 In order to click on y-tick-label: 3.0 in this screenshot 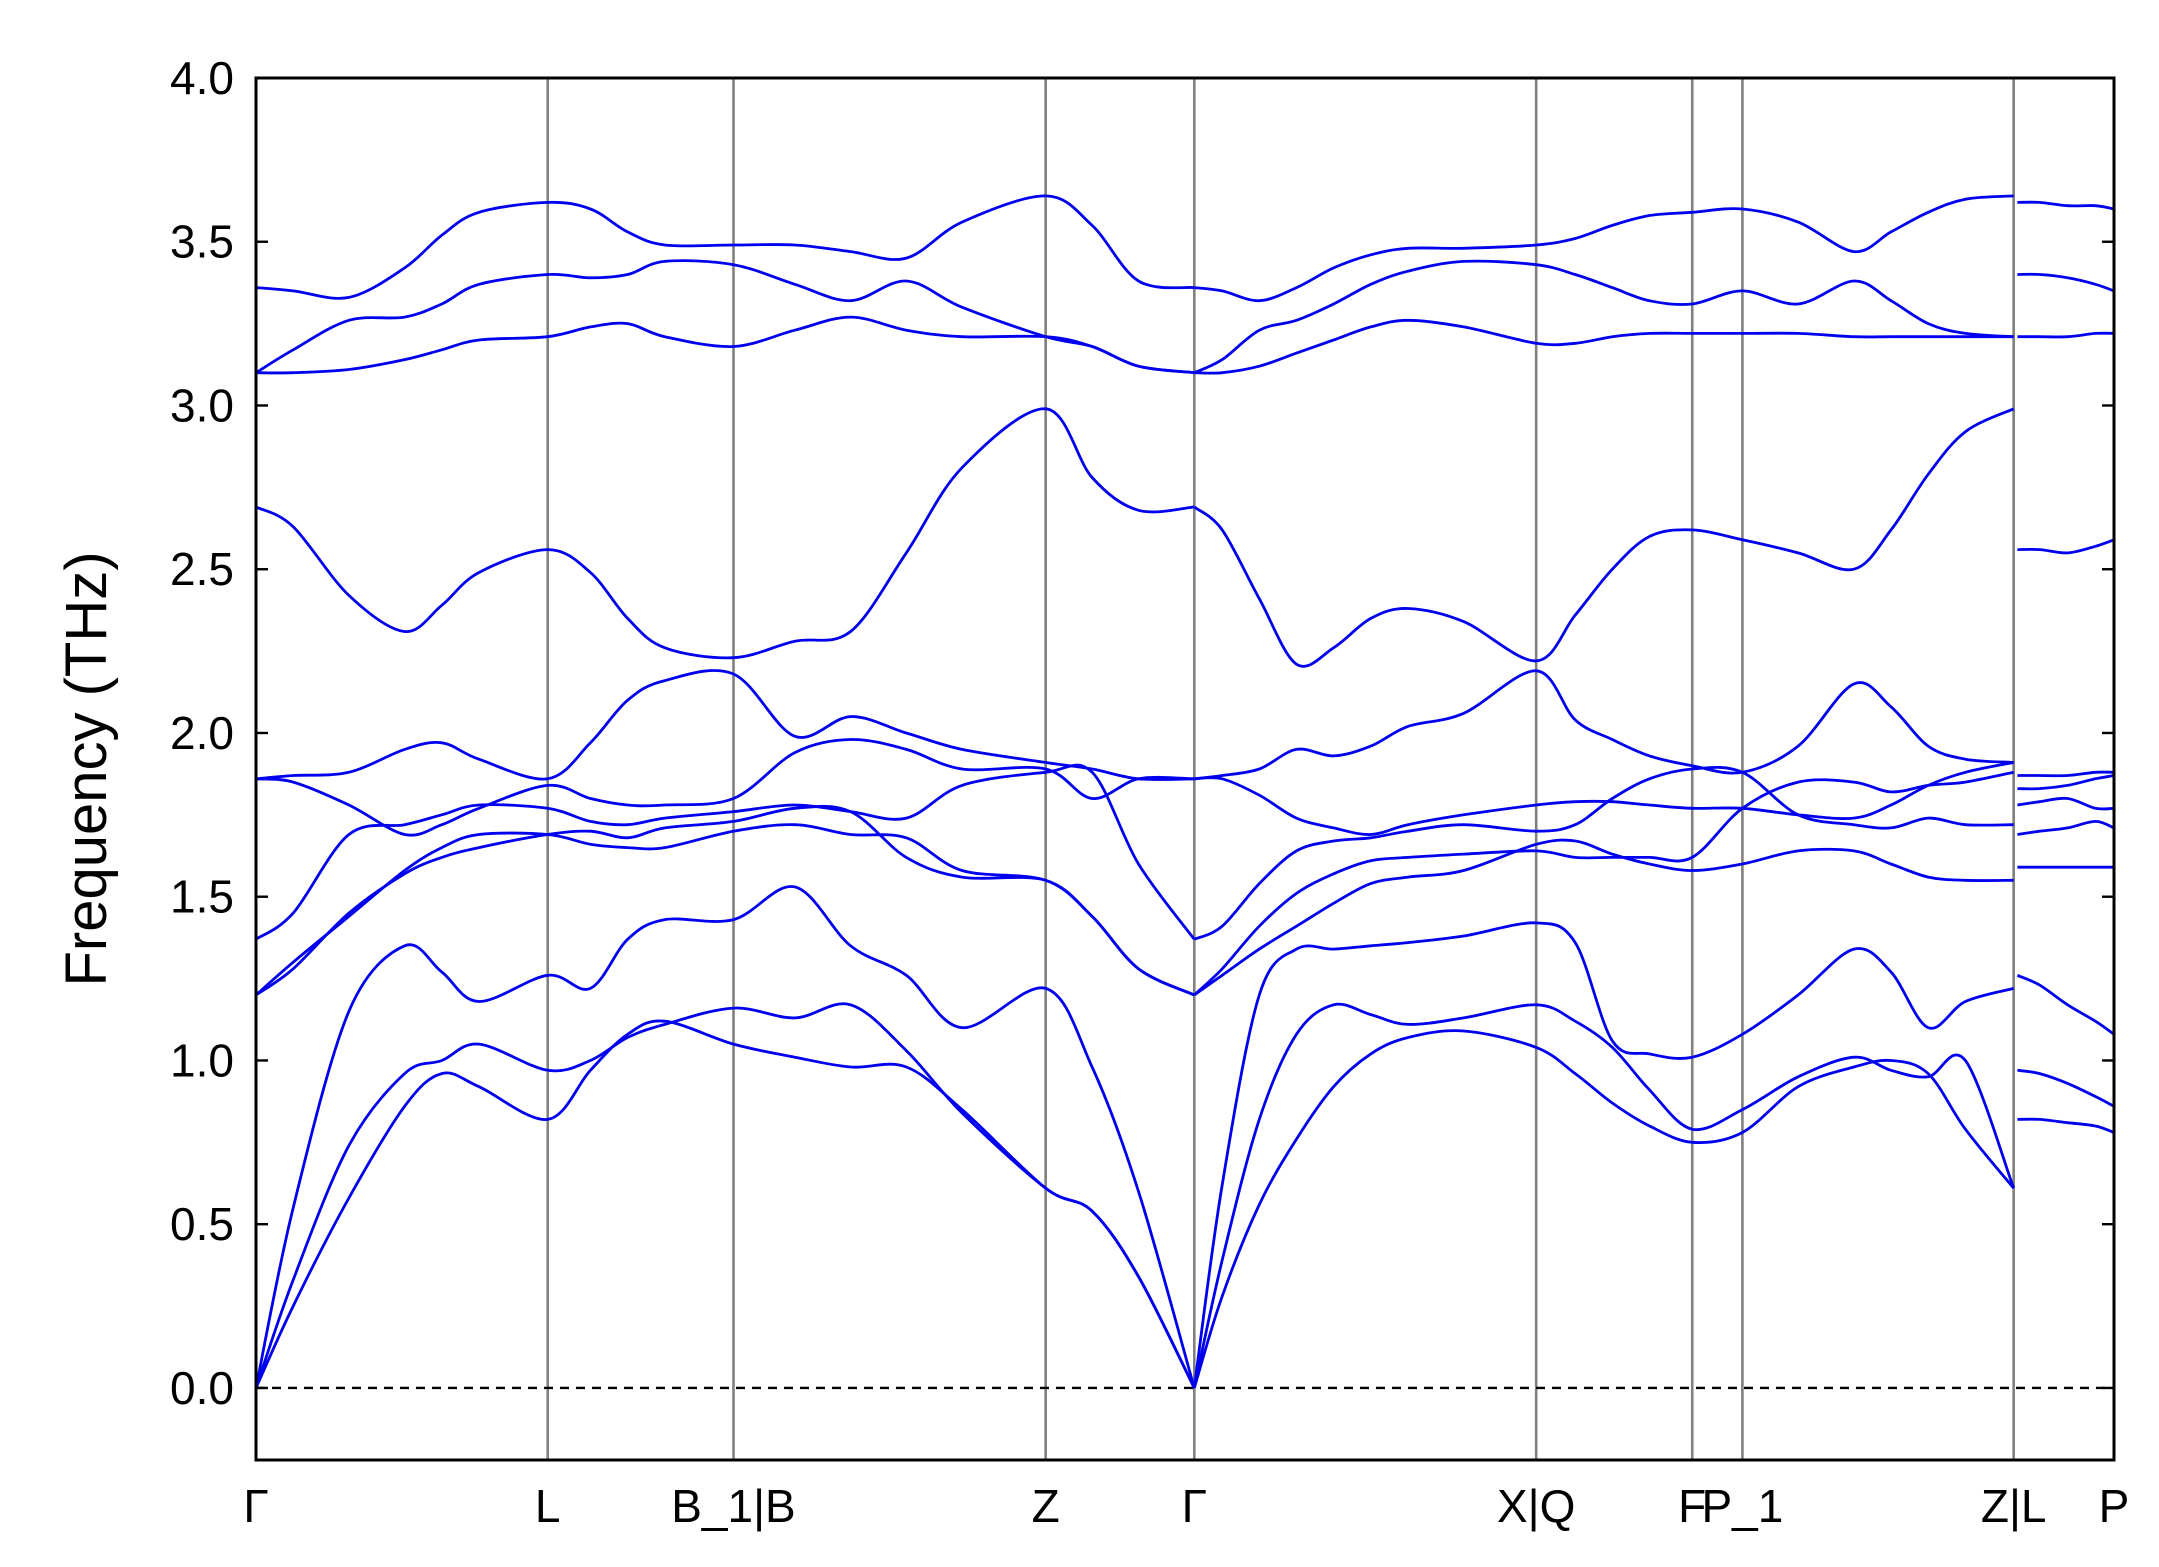, I will do `click(202, 405)`.